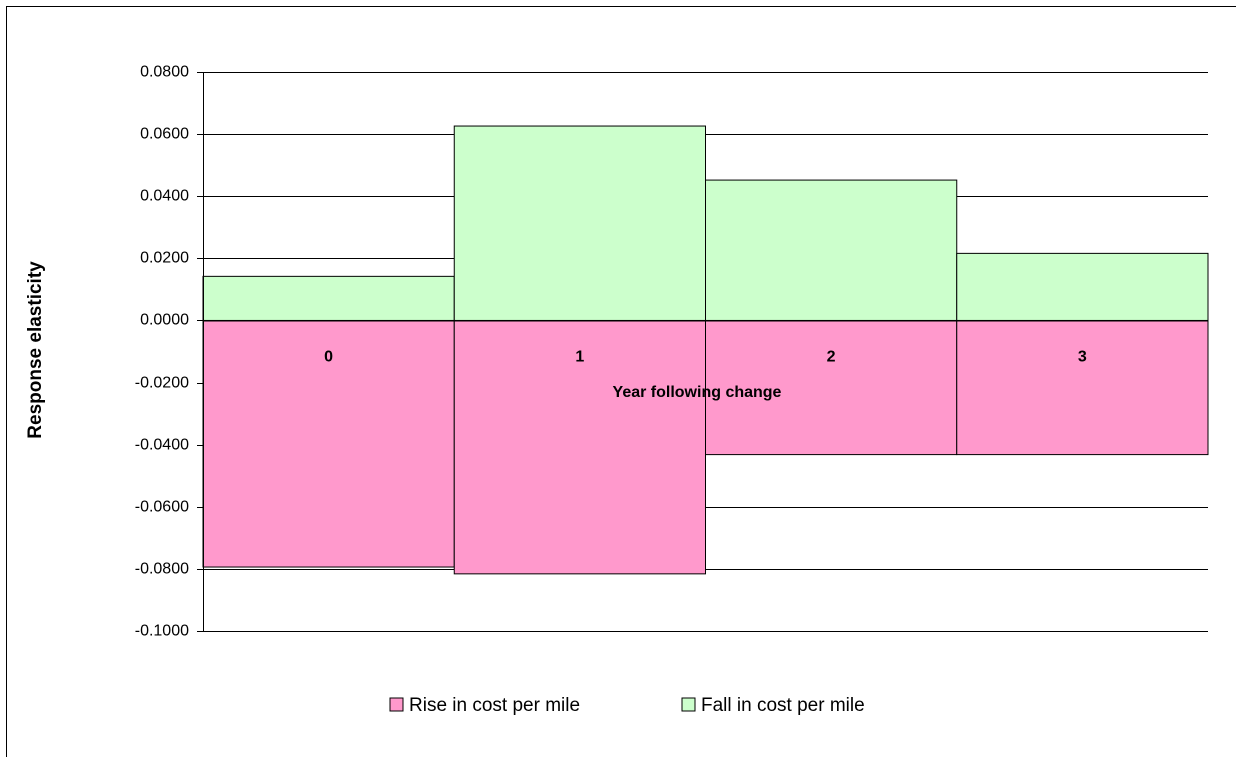 This screenshot has width=1236, height=757. Describe the element at coordinates (162, 383) in the screenshot. I see `y-tick-label: -0.0200` at that location.